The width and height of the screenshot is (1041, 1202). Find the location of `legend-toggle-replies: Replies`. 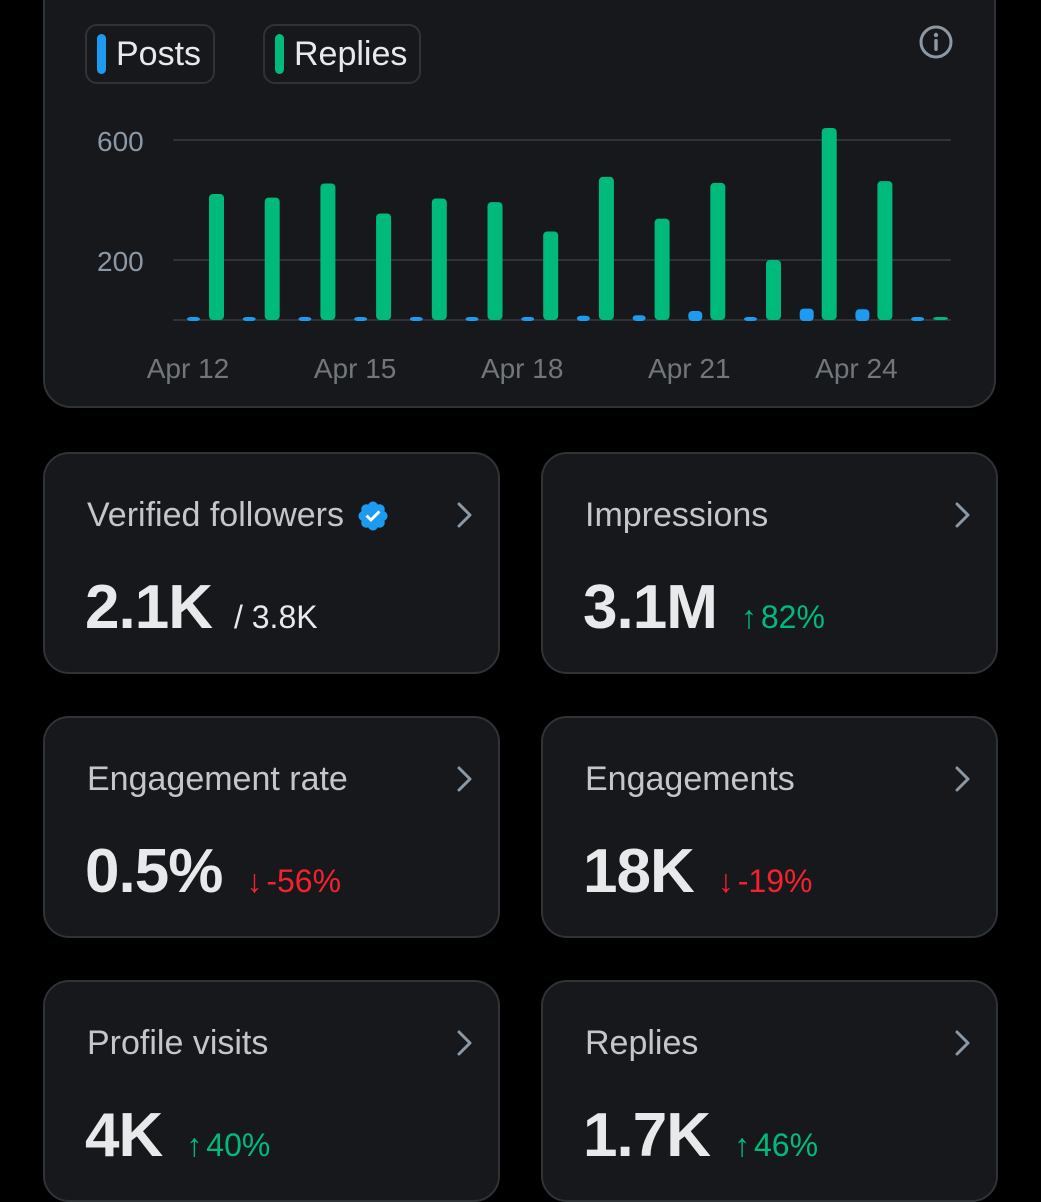

legend-toggle-replies: Replies is located at coordinates (342, 54).